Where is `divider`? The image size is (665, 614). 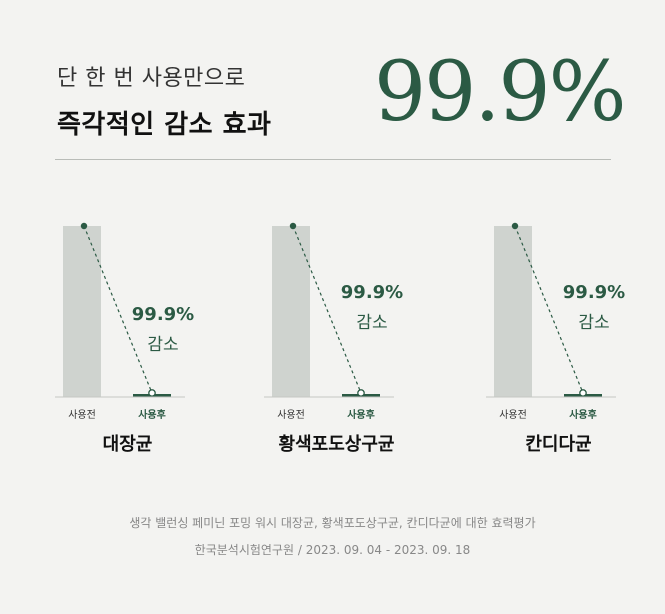 divider is located at coordinates (333, 159).